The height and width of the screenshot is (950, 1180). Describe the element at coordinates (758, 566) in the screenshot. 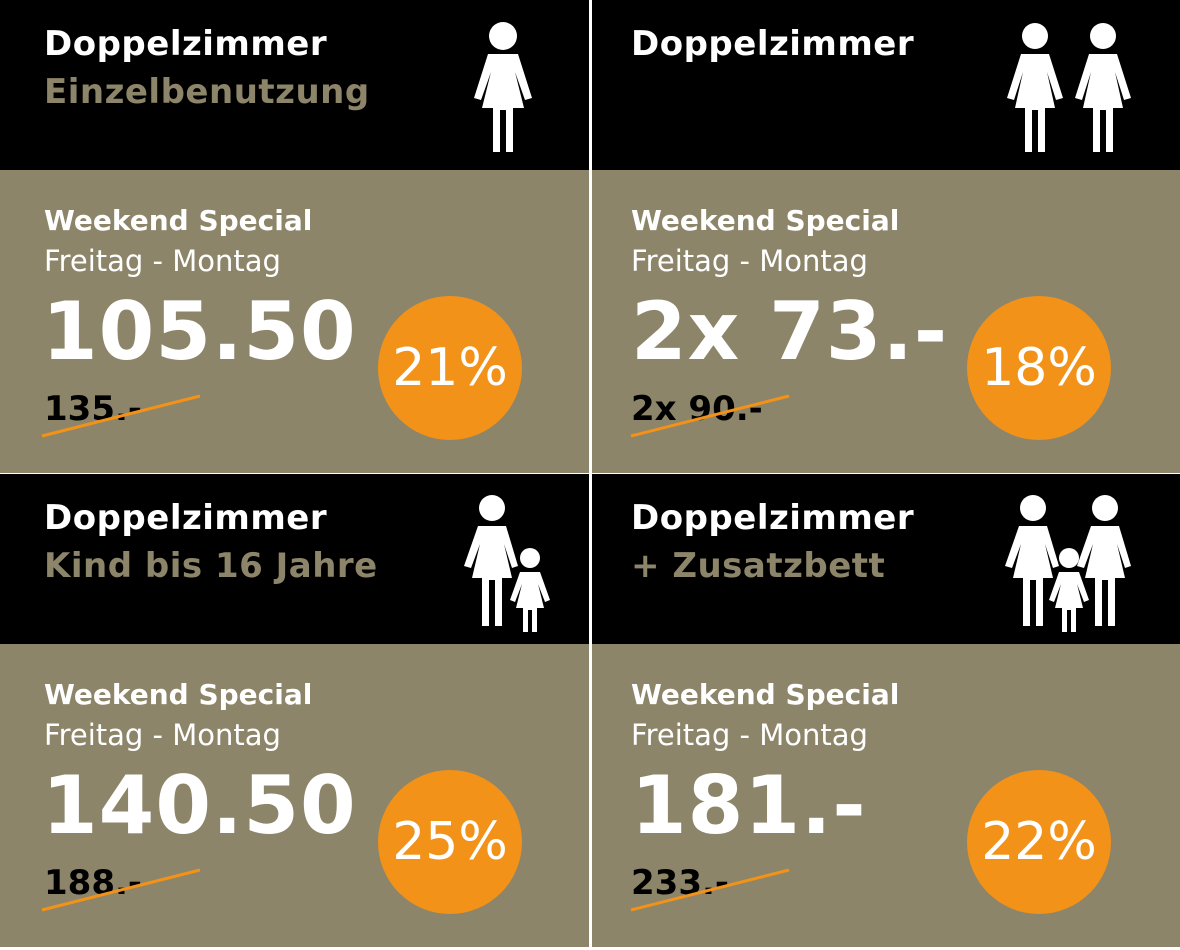

I see `room-subtitle: + Zusatzbett` at that location.